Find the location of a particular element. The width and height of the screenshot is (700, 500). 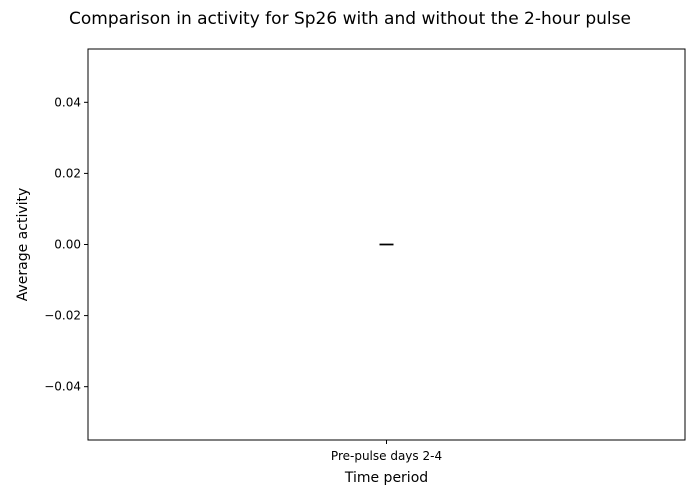

y-tick-label: −0.02 is located at coordinates (62, 316).